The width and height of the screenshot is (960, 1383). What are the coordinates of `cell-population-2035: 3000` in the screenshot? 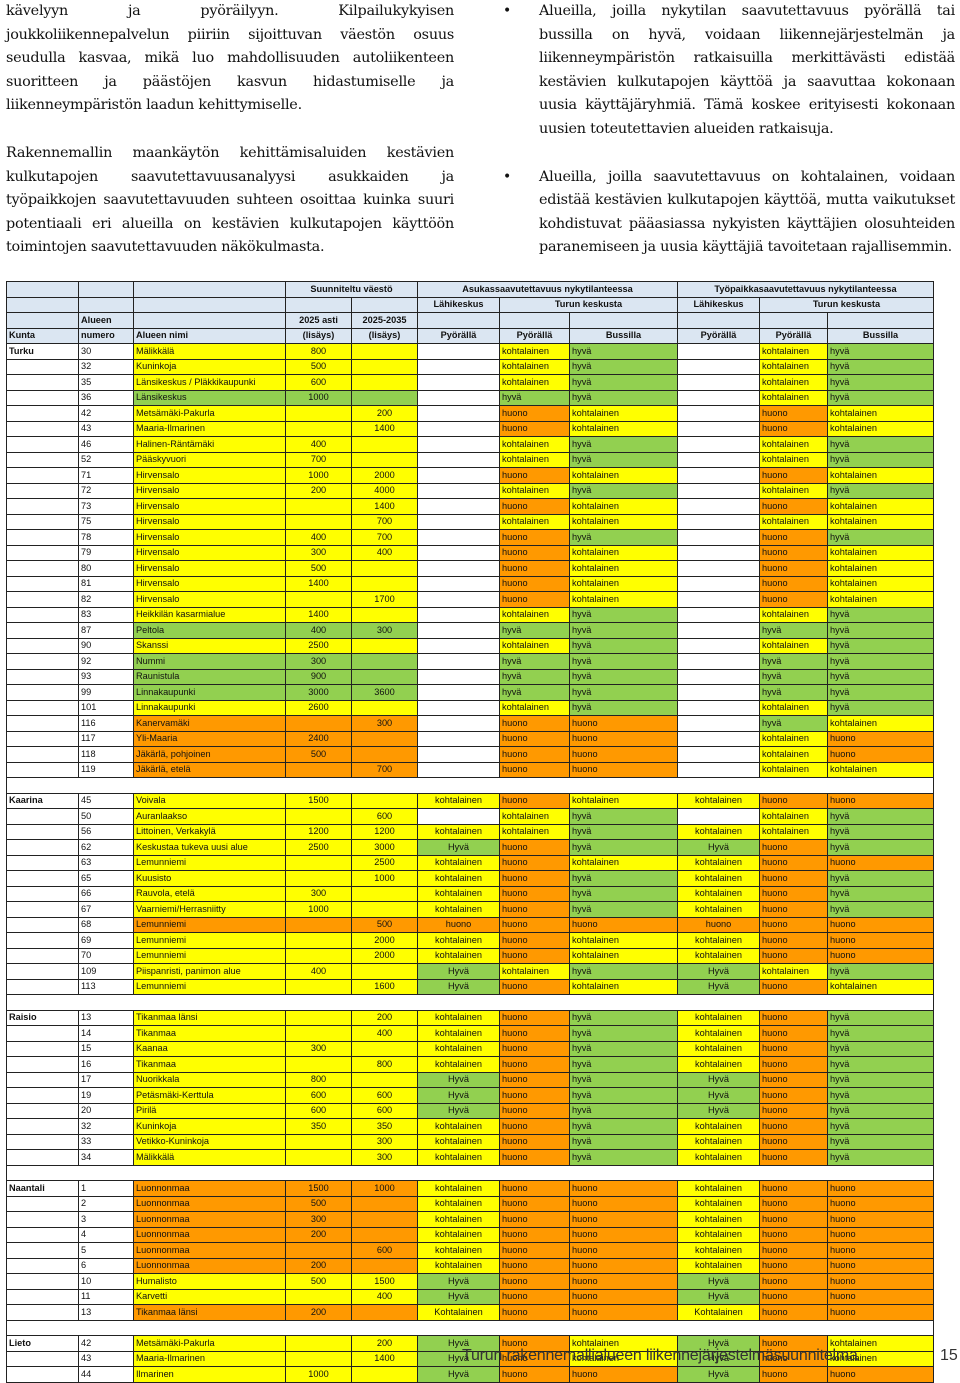 It's located at (384, 847).